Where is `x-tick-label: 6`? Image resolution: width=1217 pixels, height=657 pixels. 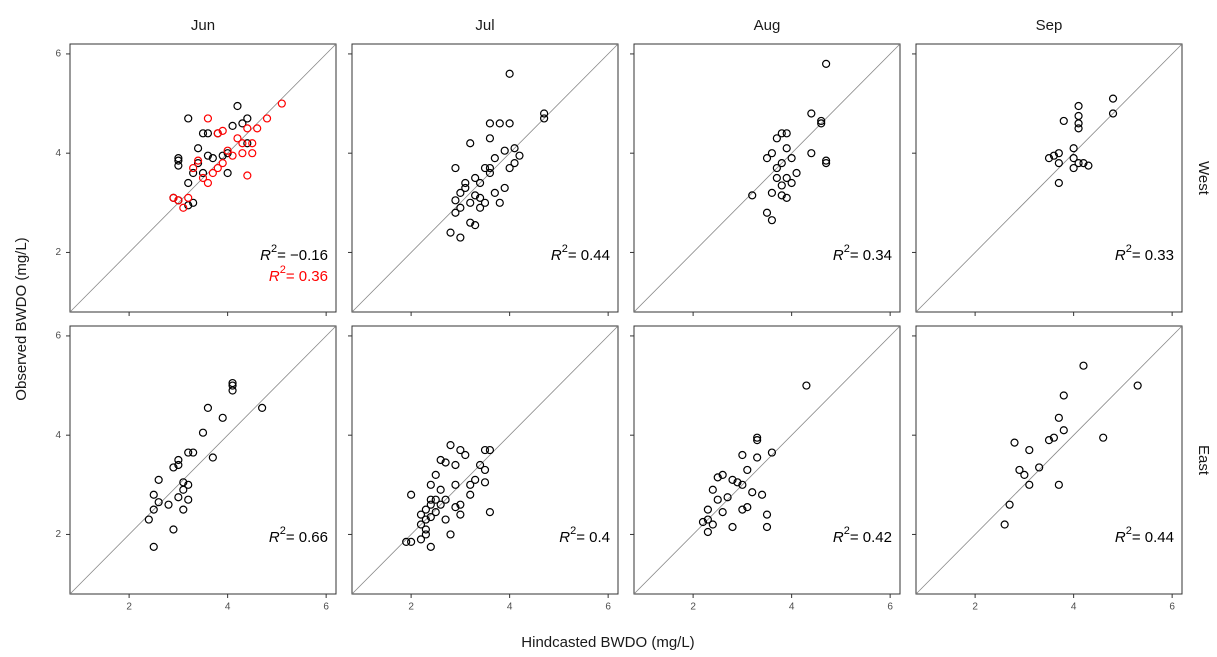
x-tick-label: 6 is located at coordinates (608, 607).